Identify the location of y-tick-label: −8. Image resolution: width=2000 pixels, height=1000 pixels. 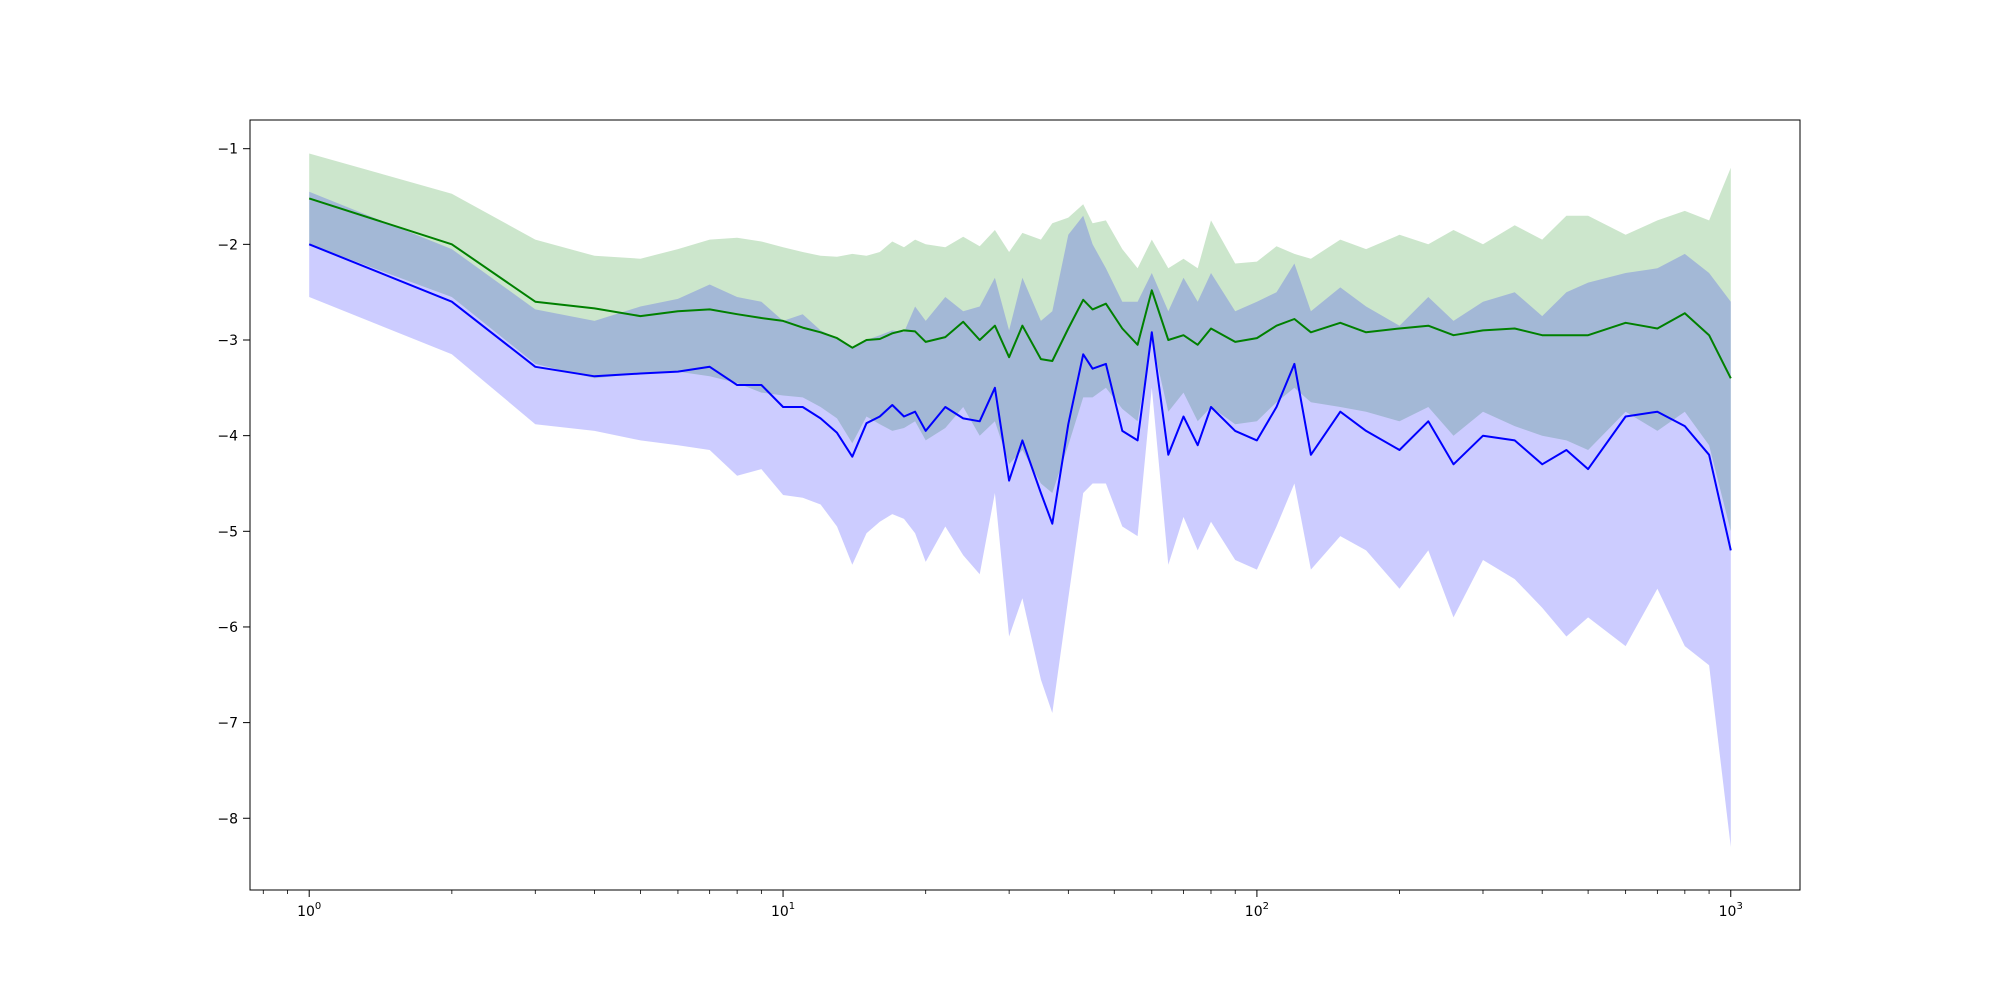
(227, 819).